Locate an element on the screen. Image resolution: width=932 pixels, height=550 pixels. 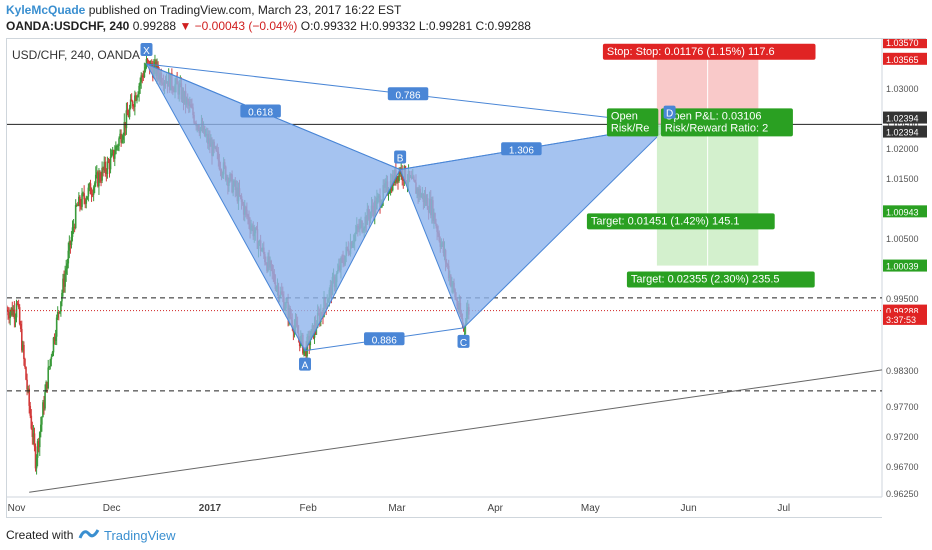
y-tick: 0.99500 is located at coordinates (902, 299).